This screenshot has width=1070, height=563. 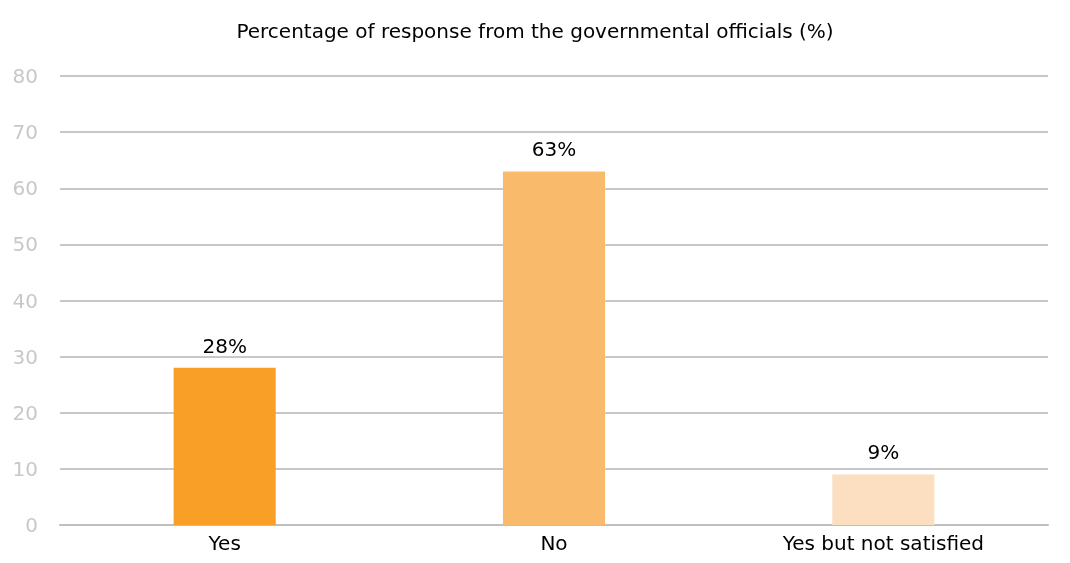 What do you see at coordinates (554, 543) in the screenshot?
I see `x-tick-label: No` at bounding box center [554, 543].